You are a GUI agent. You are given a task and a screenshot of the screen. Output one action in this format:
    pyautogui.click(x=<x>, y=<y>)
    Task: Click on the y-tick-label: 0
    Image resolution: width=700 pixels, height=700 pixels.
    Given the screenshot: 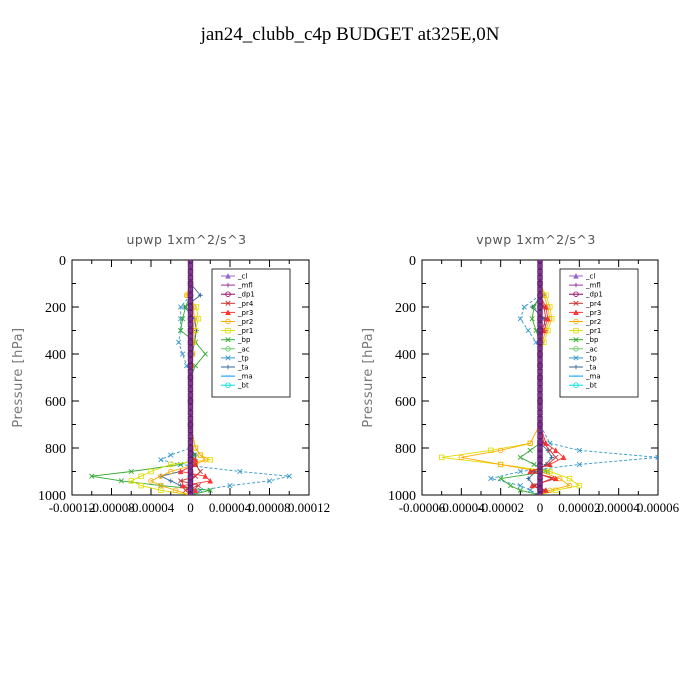 What is the action you would take?
    pyautogui.click(x=412, y=261)
    